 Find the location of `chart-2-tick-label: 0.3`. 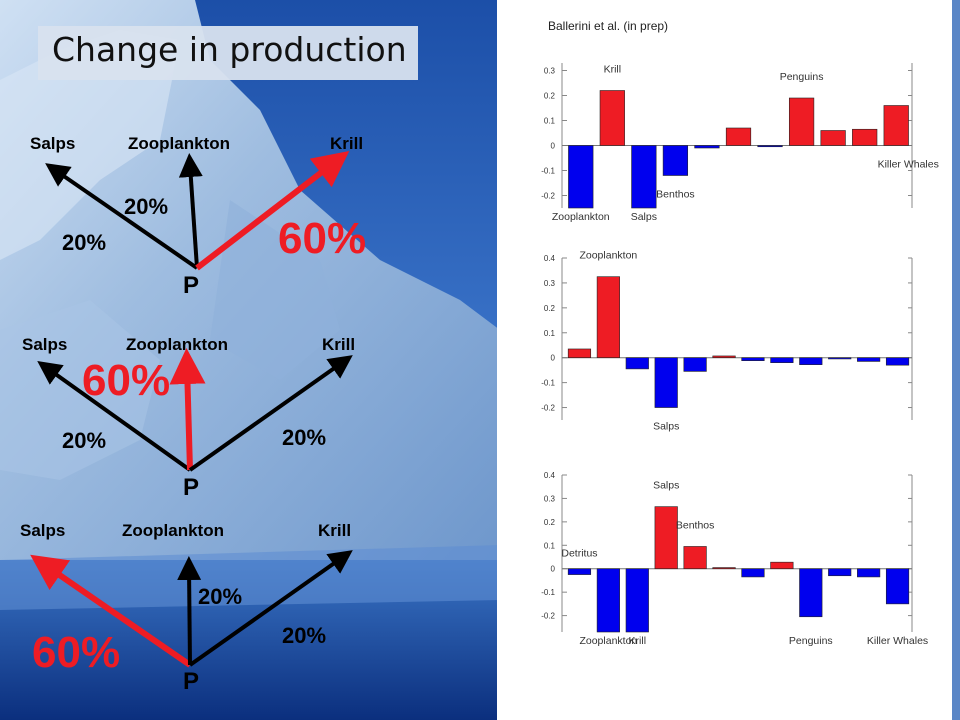

chart-2-tick-label: 0.3 is located at coordinates (550, 283).